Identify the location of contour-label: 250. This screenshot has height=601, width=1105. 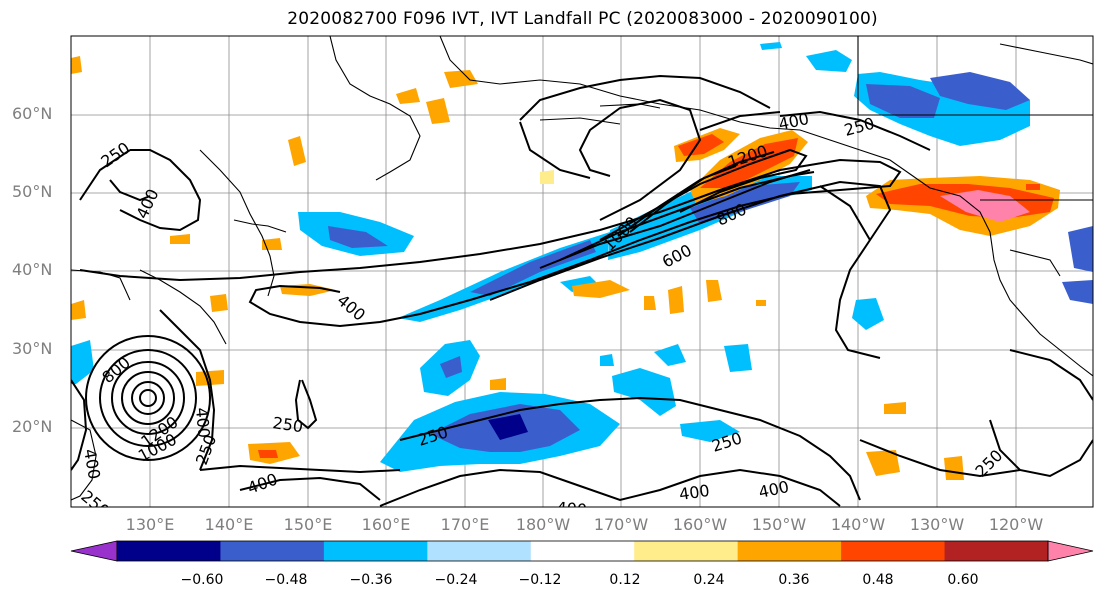
(287, 424).